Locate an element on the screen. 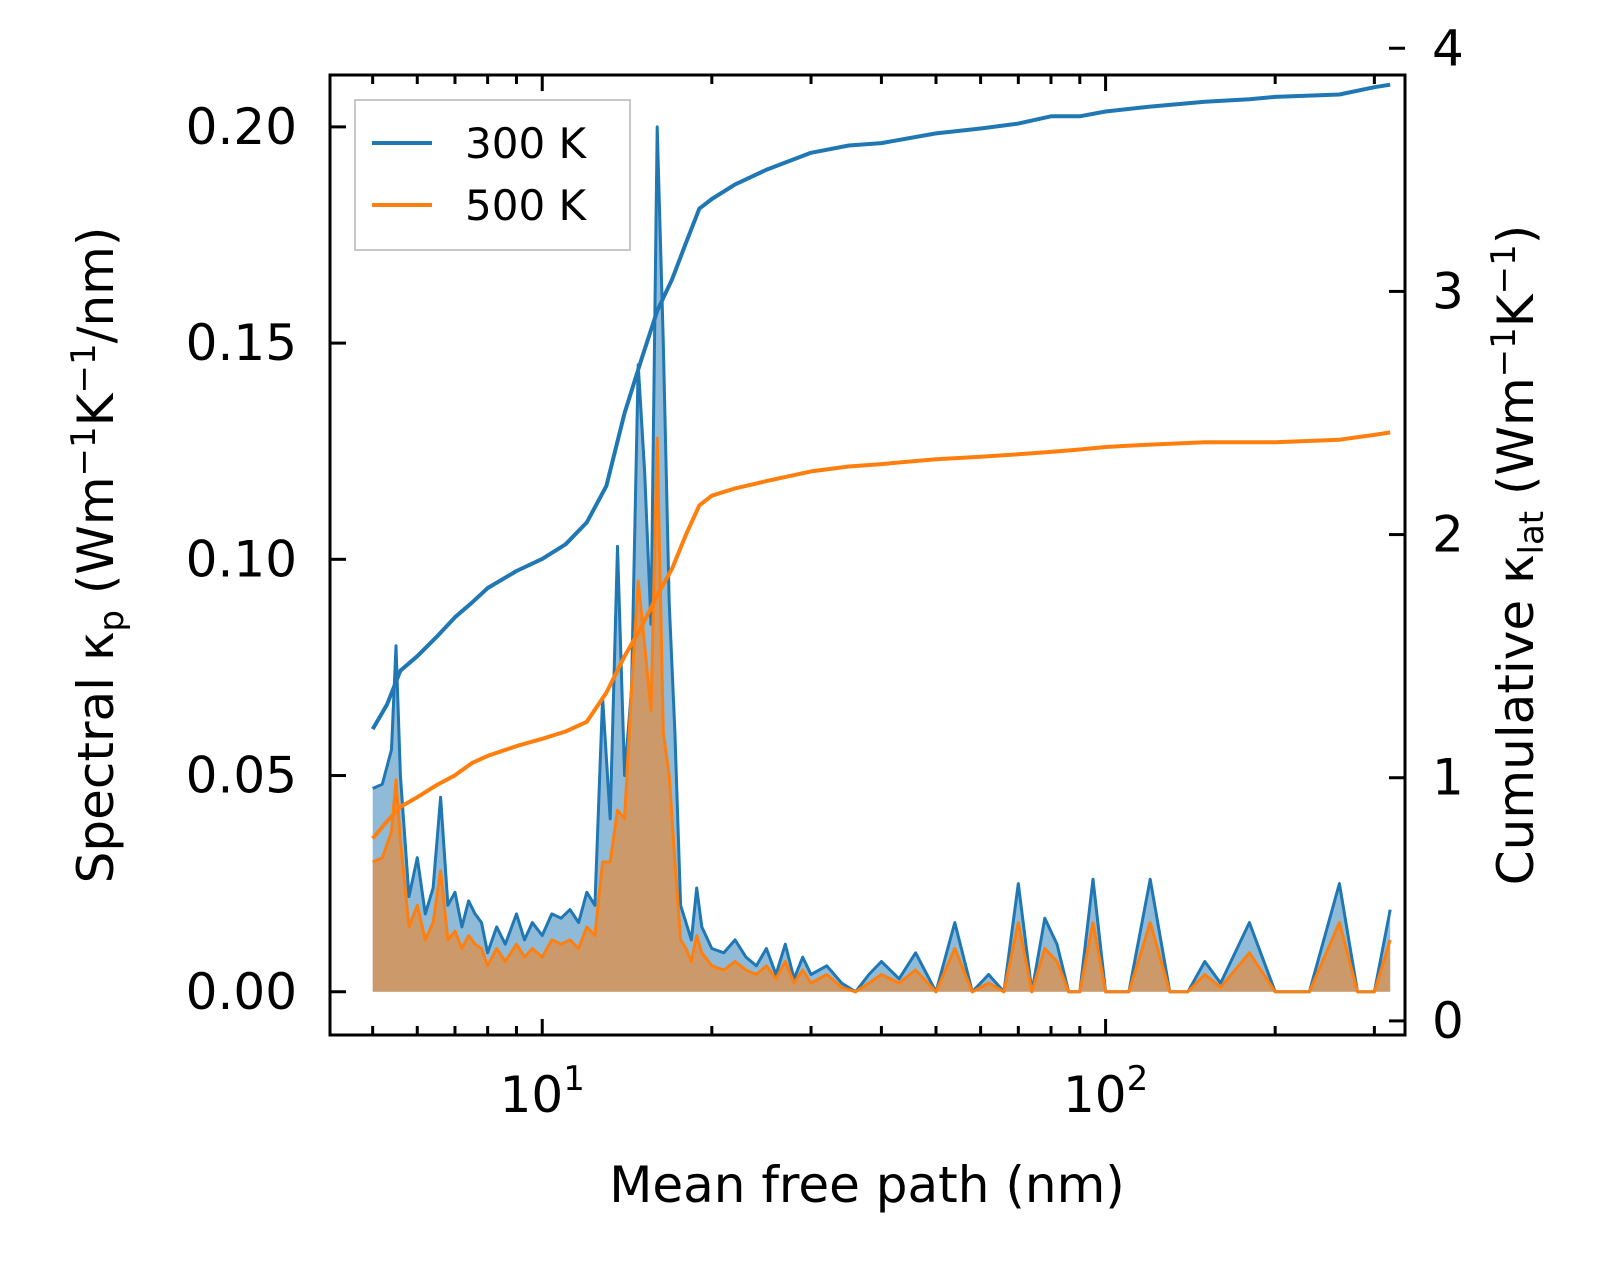  legend-label-300k: 300 K is located at coordinates (526, 143).